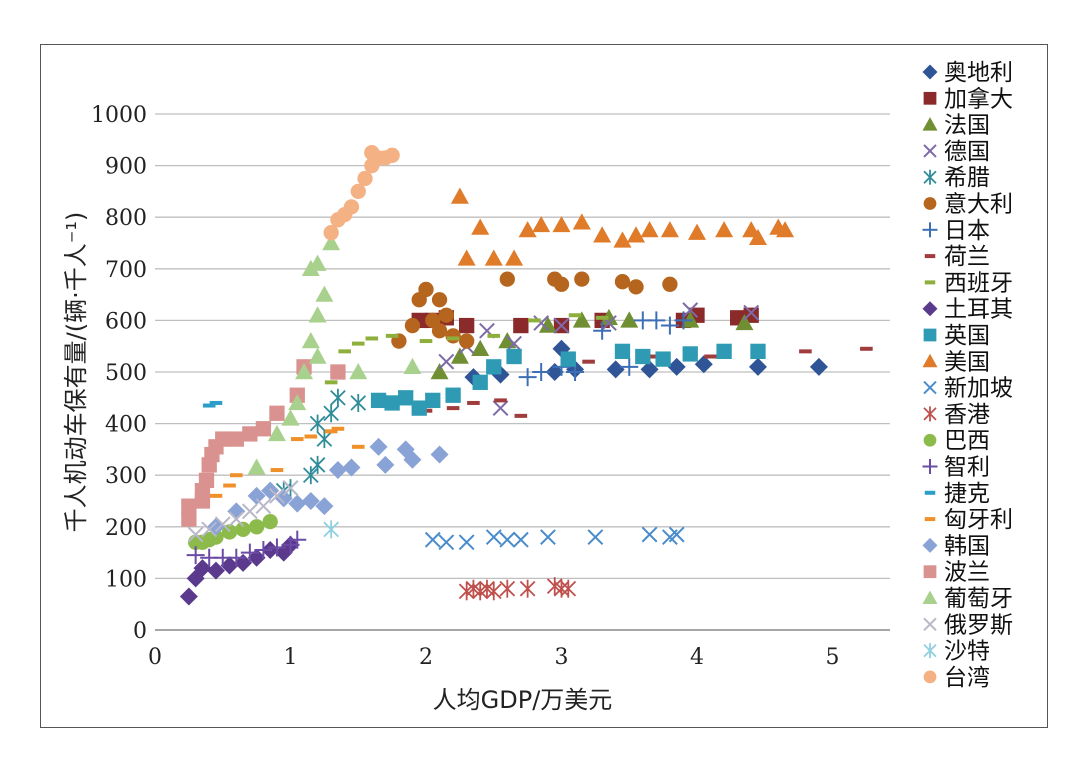 This screenshot has height=760, width=1080. What do you see at coordinates (126, 167) in the screenshot?
I see `y-tick-label: 900` at bounding box center [126, 167].